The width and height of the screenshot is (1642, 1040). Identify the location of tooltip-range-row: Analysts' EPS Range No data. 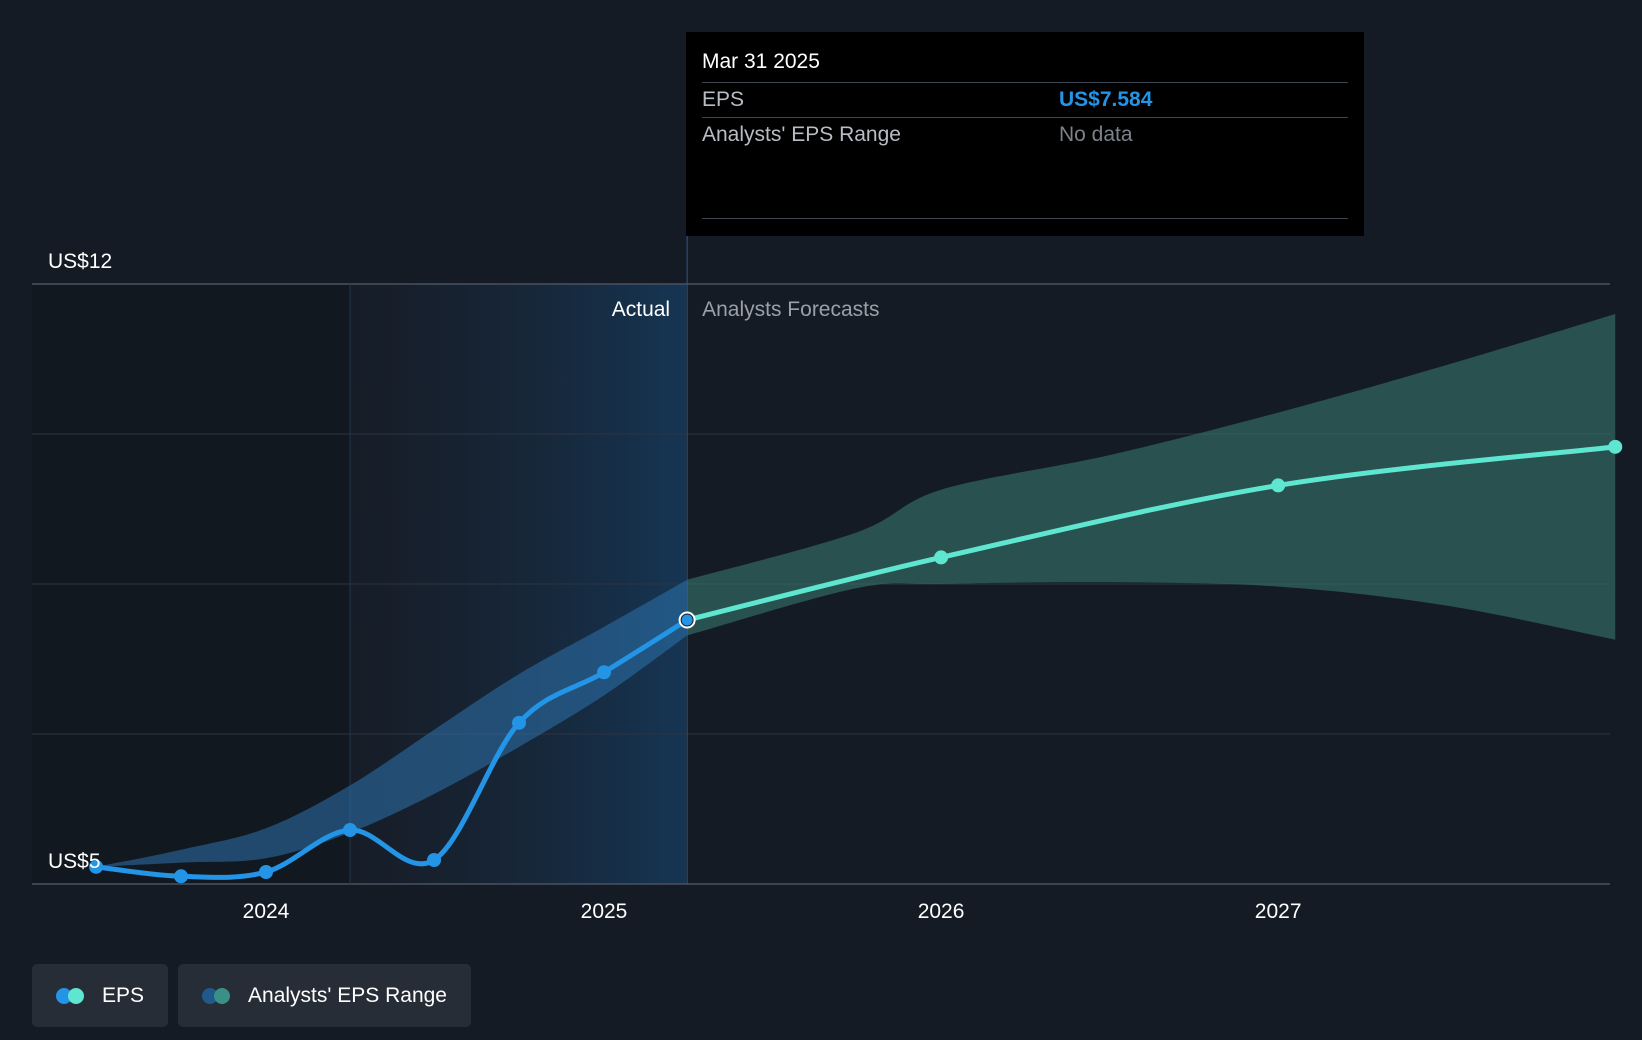
(1025, 135).